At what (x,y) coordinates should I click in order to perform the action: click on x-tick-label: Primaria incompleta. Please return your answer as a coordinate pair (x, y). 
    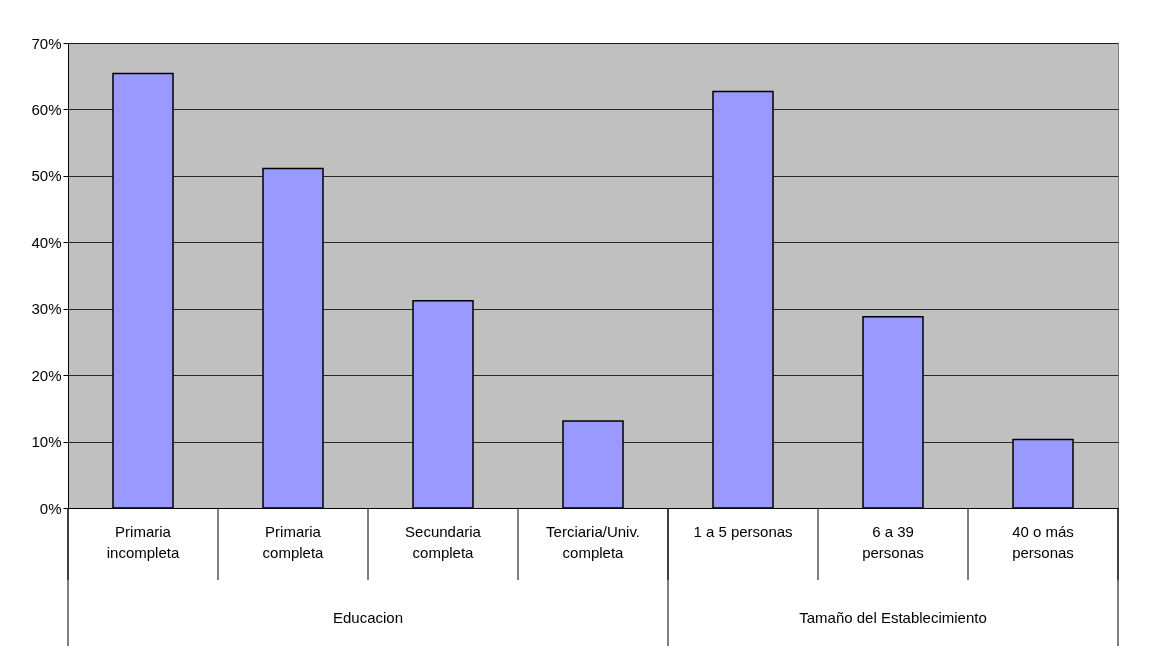
    Looking at the image, I should click on (143, 541).